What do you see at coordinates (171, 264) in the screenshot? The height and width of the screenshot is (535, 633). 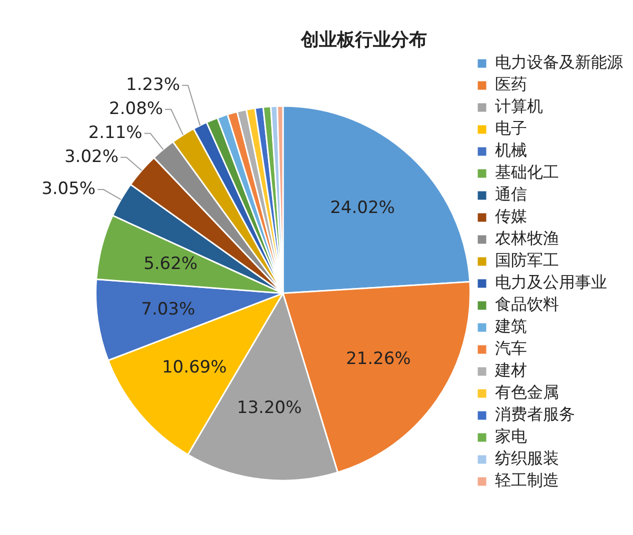 I see `data-label: 5.62%` at bounding box center [171, 264].